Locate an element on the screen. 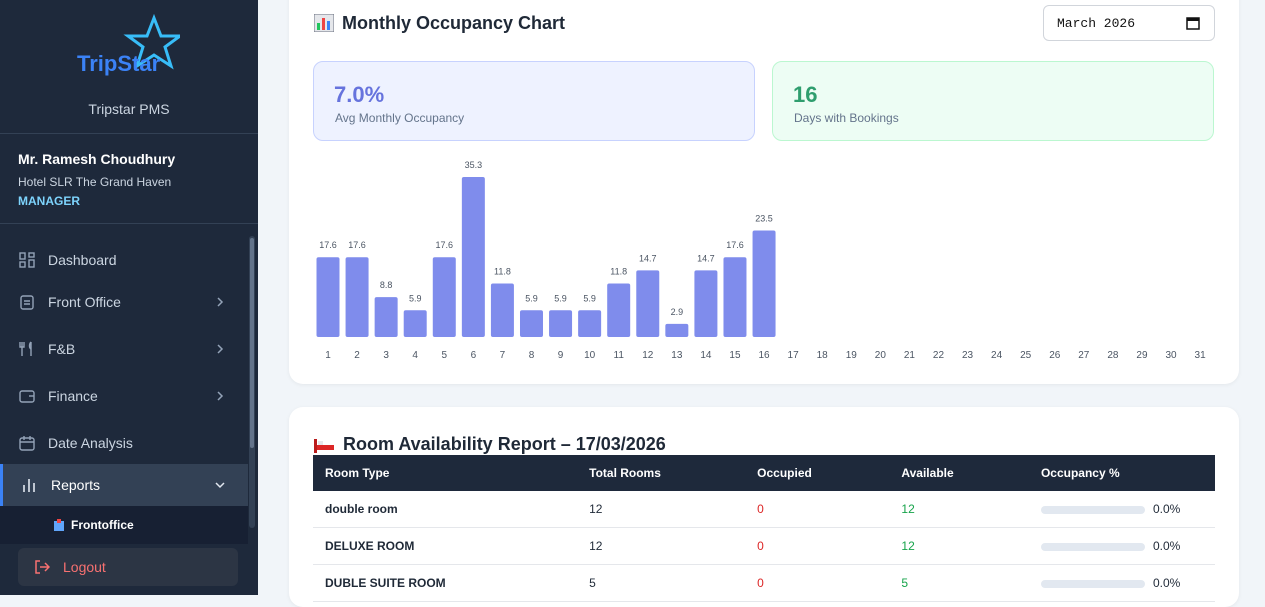 The width and height of the screenshot is (1265, 607). chart-icon is located at coordinates (324, 23).